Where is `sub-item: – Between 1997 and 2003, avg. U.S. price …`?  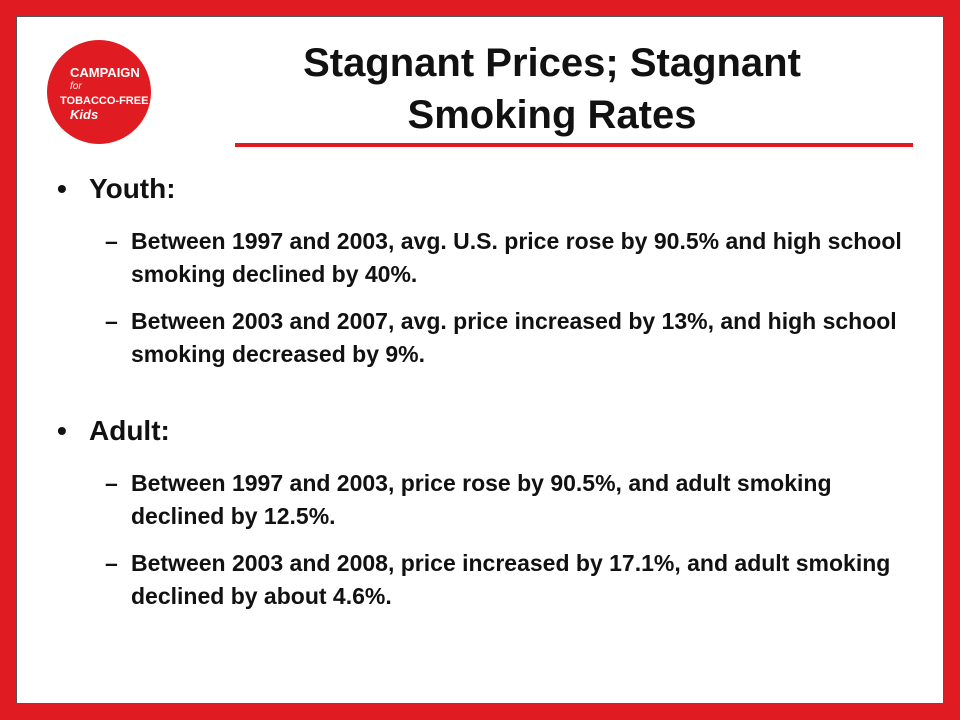 sub-item: – Between 1997 and 2003, avg. U.S. price … is located at coordinates (505, 258).